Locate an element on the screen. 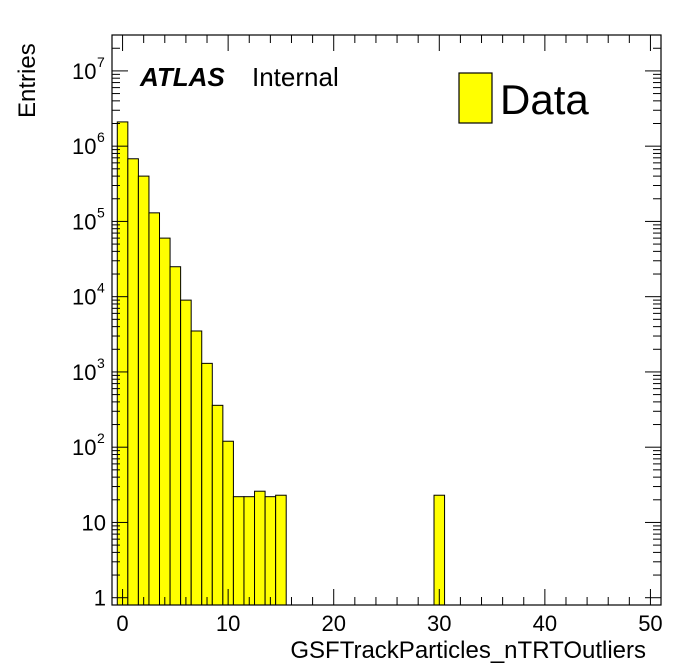 This screenshot has height=672, width=696. y-tick-label-exponent: 6 is located at coordinates (101, 137).